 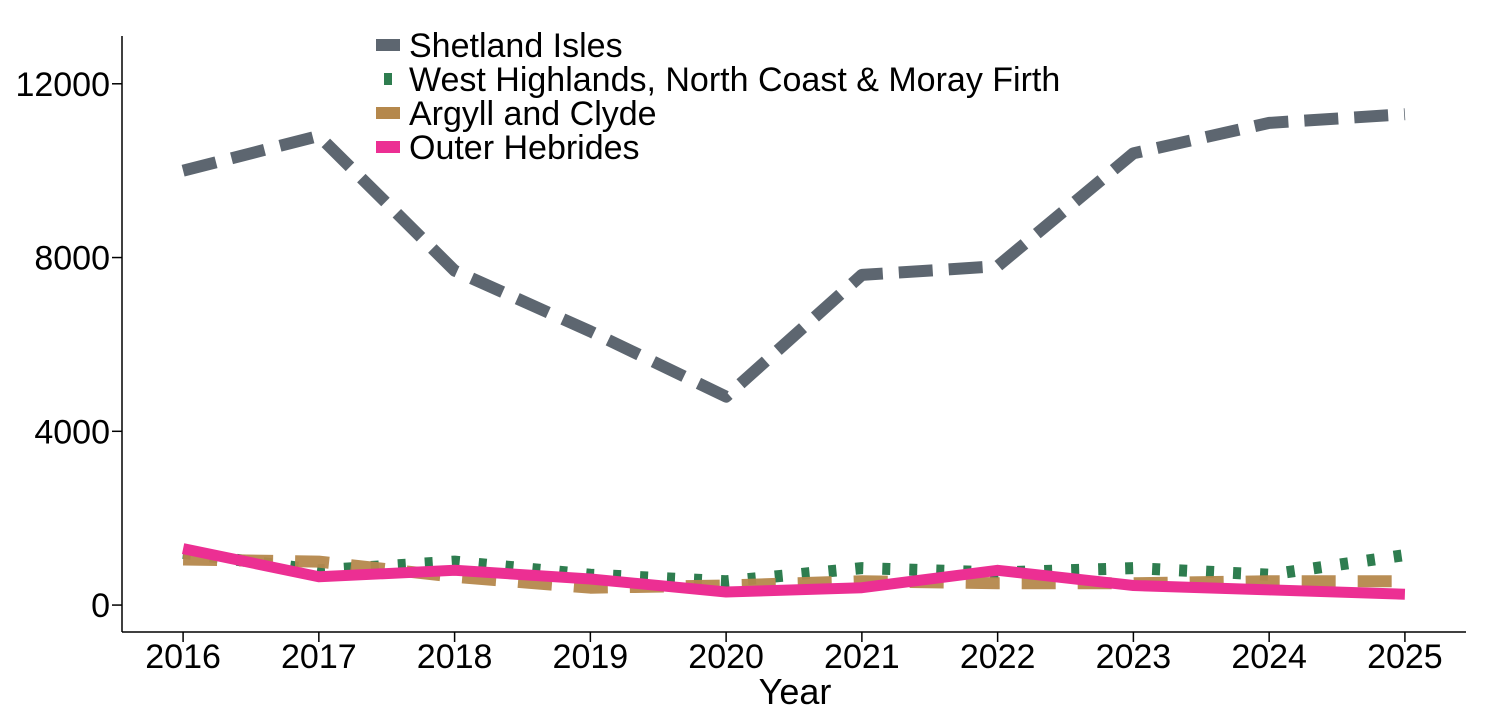 What do you see at coordinates (1269, 657) in the screenshot?
I see `x-tick-label: 2024` at bounding box center [1269, 657].